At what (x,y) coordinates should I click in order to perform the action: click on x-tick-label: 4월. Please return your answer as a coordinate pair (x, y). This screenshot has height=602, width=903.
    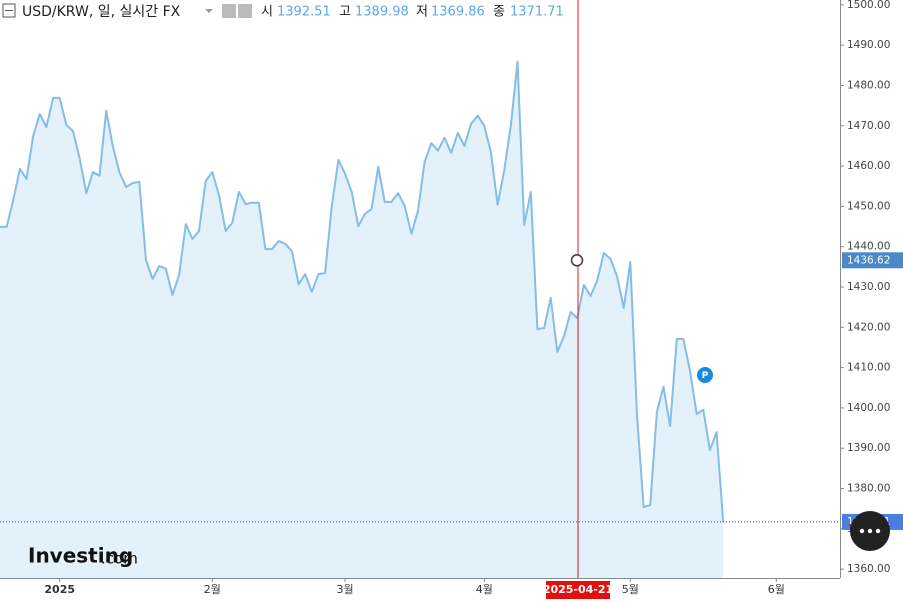
    Looking at the image, I should click on (484, 589).